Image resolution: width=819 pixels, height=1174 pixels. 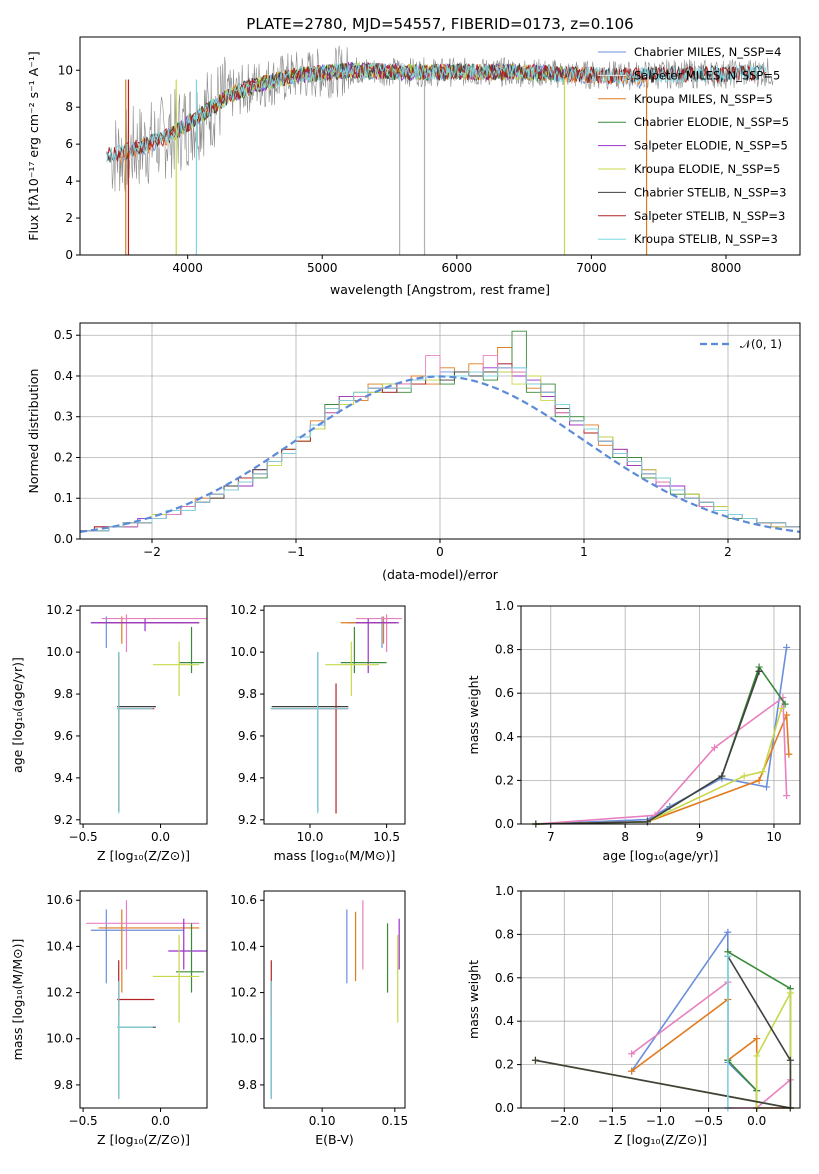 What do you see at coordinates (143, 1139) in the screenshot?
I see `x-axis-label: Z [log₁₀(Z/Z⊙)]` at bounding box center [143, 1139].